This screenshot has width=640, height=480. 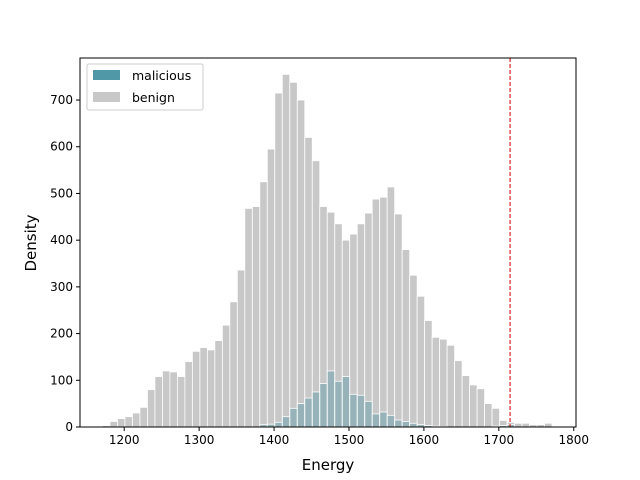 What do you see at coordinates (61, 380) in the screenshot?
I see `y-tick-label: 100` at bounding box center [61, 380].